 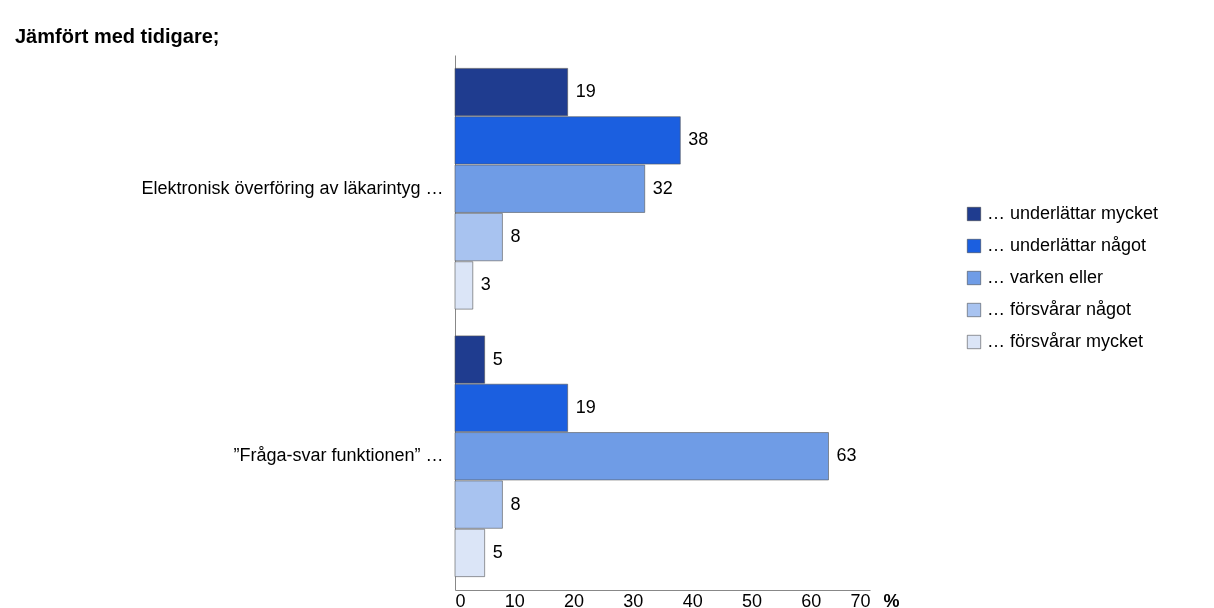 I want to click on legend-label: … underlättar mycket, so click(x=1073, y=213).